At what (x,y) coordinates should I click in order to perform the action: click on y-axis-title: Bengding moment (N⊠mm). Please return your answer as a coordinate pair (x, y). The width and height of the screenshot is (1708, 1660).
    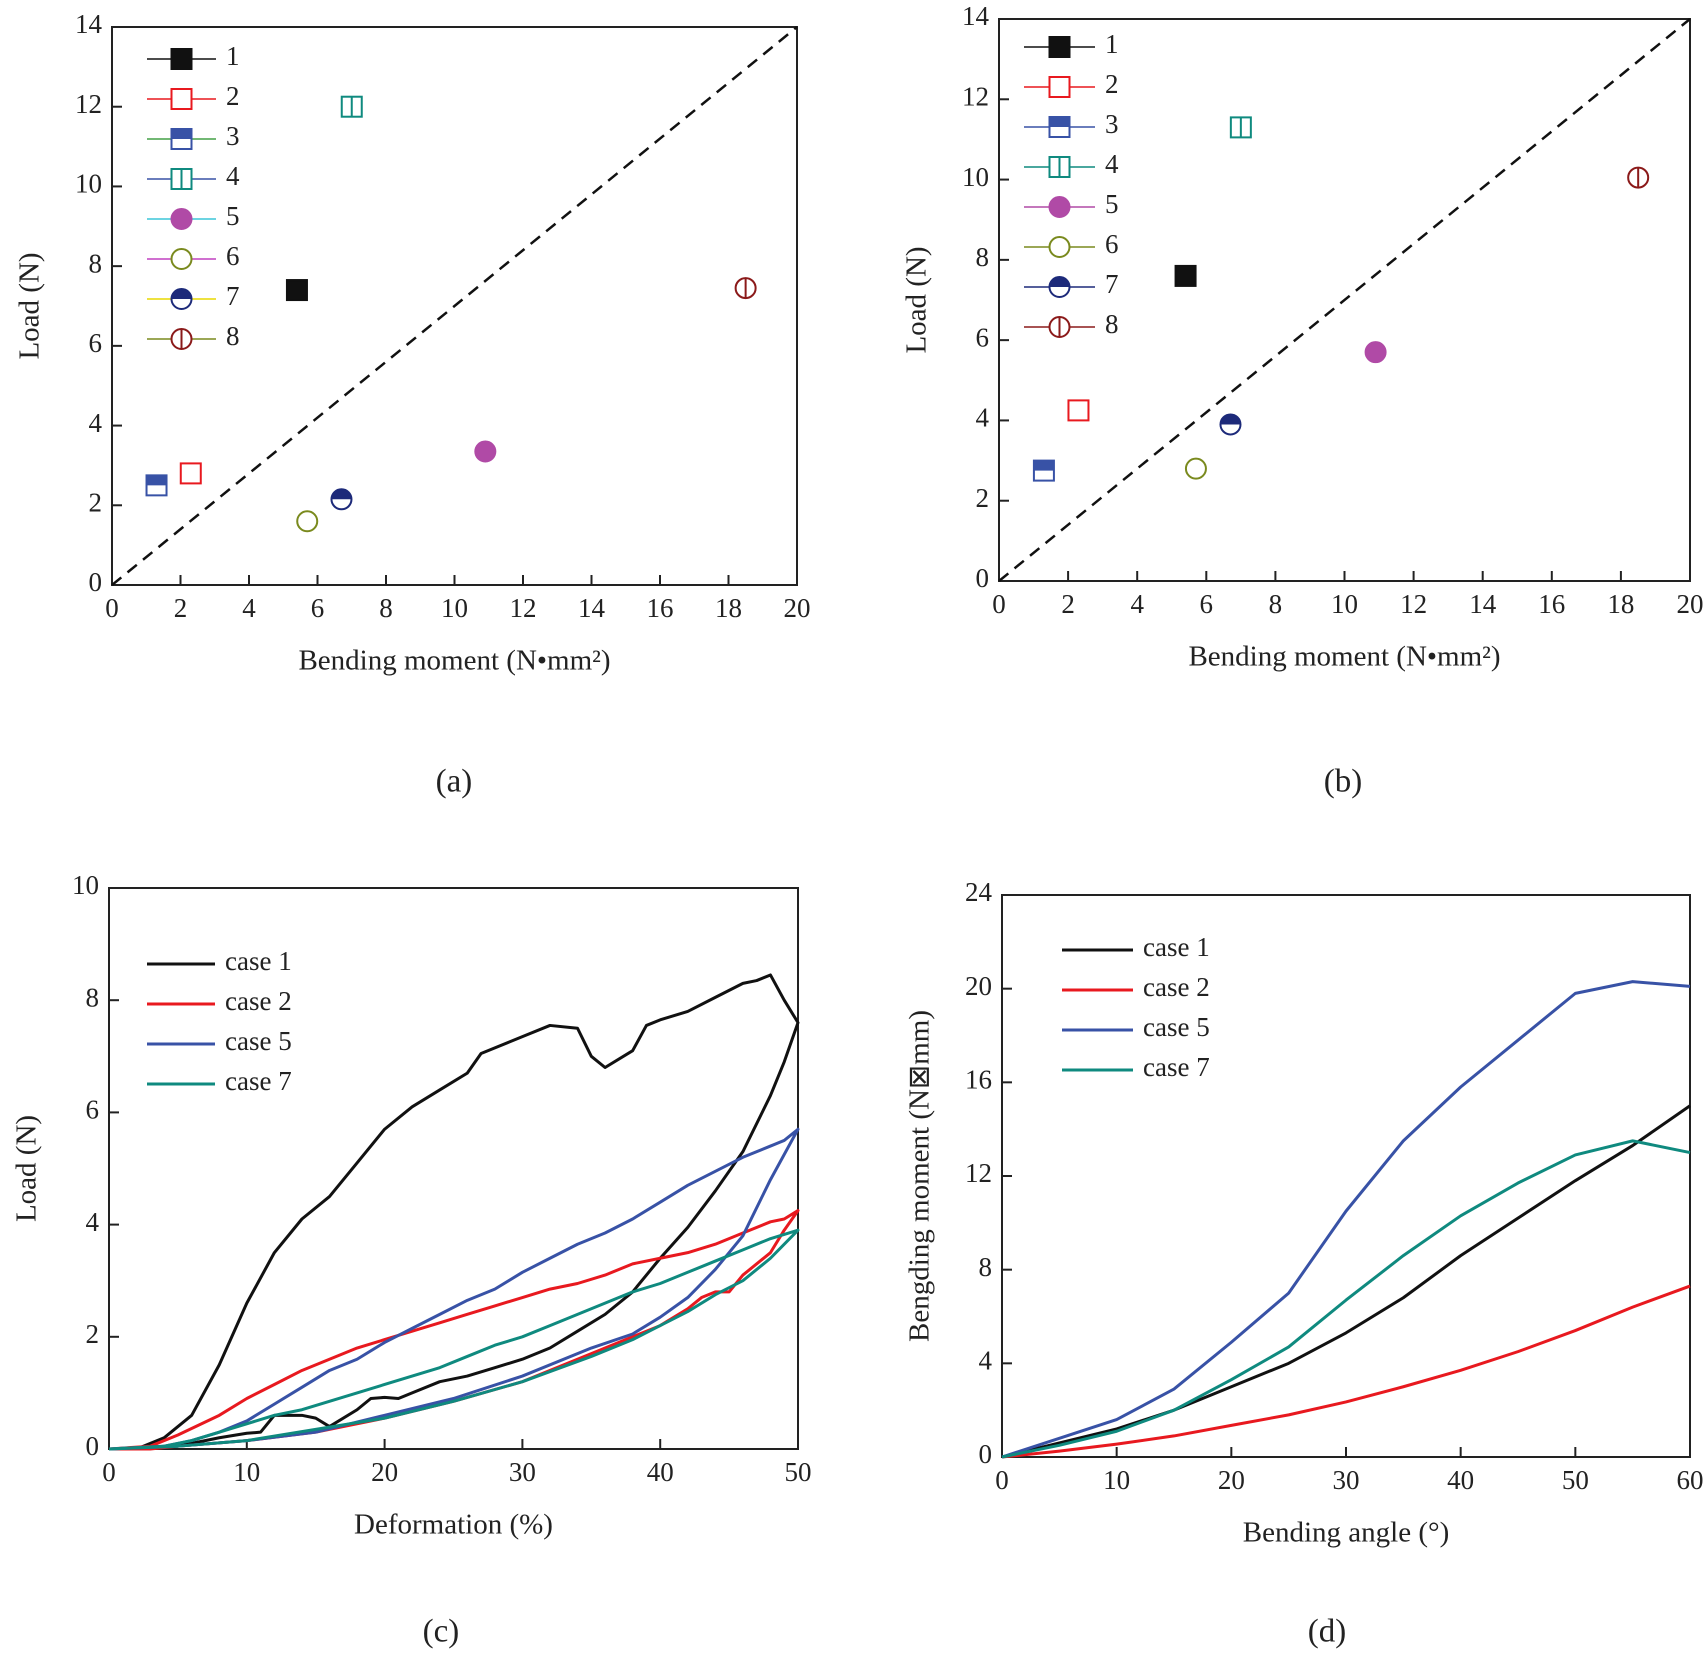
    Looking at the image, I should click on (920, 1176).